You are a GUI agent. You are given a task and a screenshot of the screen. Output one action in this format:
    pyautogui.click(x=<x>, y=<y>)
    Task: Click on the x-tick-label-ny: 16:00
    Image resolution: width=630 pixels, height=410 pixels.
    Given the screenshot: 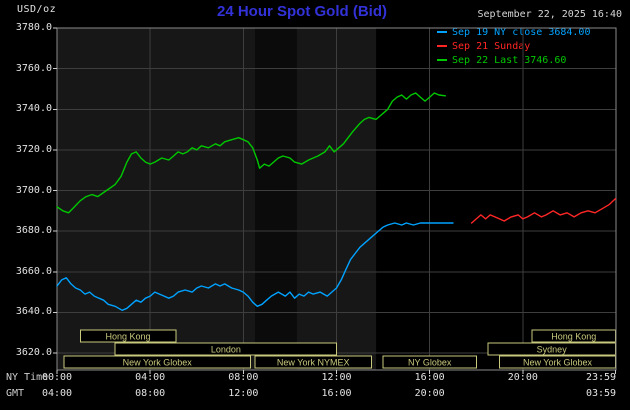 What is the action you would take?
    pyautogui.click(x=429, y=377)
    